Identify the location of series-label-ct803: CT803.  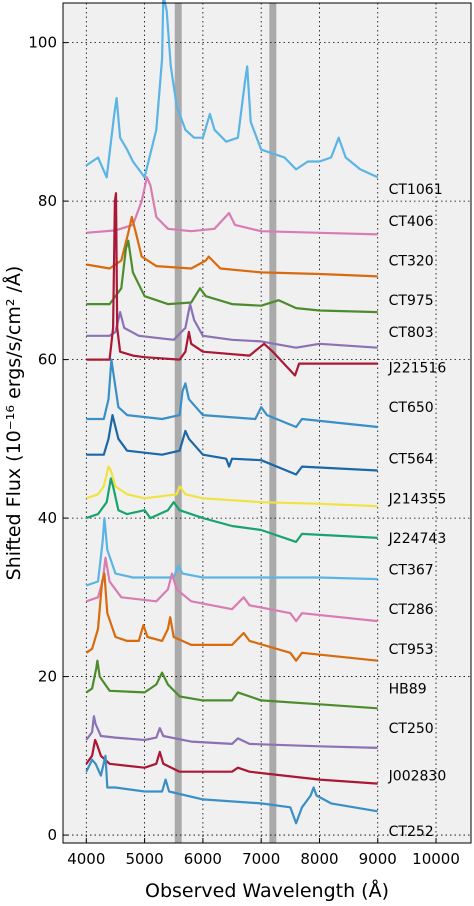
(411, 333).